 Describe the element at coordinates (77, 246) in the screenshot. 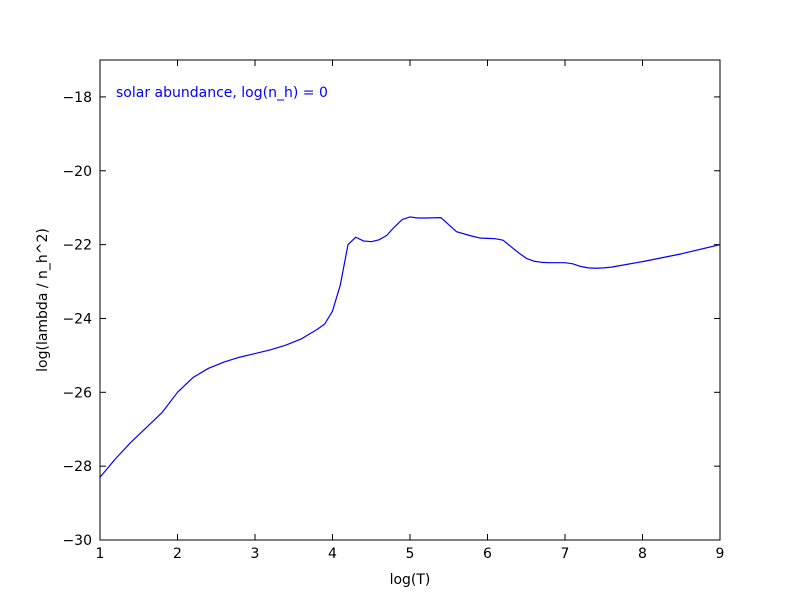

I see `y-tick-label: −22` at that location.